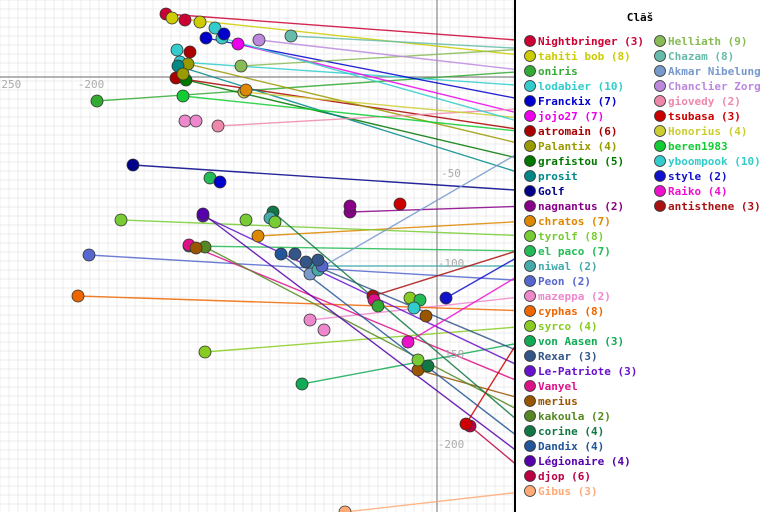 This screenshot has height=512, width=768. Describe the element at coordinates (584, 56) in the screenshot. I see `legend-label: tahiti bob (8)` at that location.